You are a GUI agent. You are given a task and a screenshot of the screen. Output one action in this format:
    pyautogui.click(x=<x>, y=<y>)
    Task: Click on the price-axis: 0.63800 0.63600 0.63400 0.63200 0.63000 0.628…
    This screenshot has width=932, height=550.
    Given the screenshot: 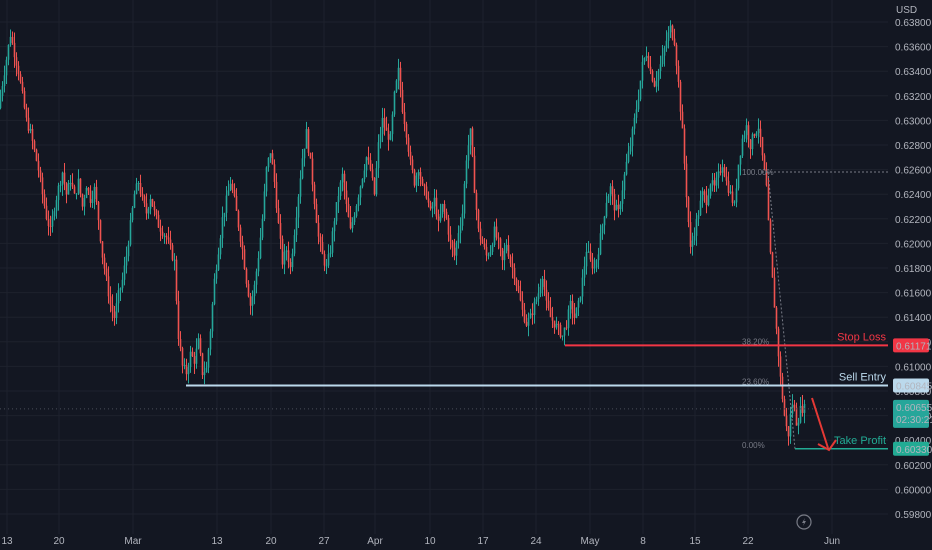 What is the action you would take?
    pyautogui.click(x=912, y=269)
    